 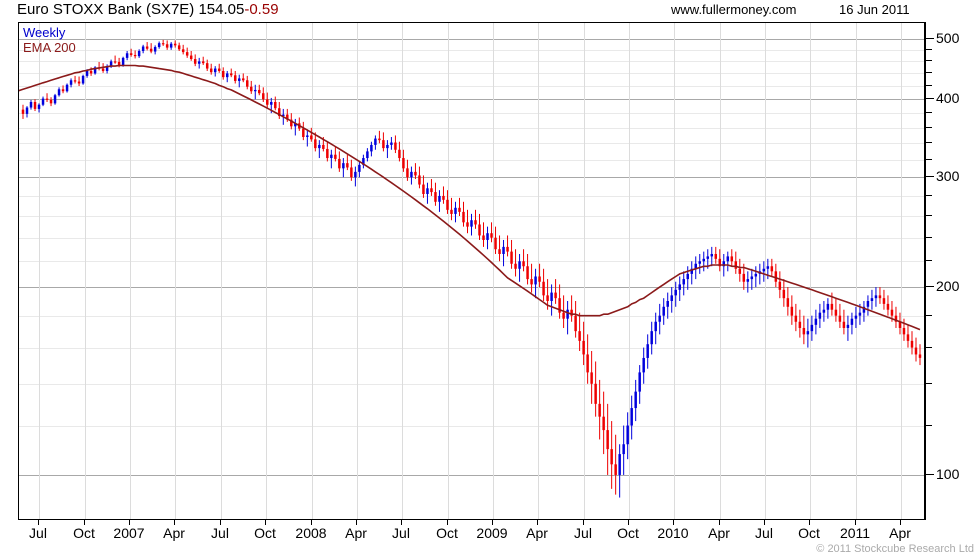 I want to click on x-axis-label: Oct, so click(x=265, y=533).